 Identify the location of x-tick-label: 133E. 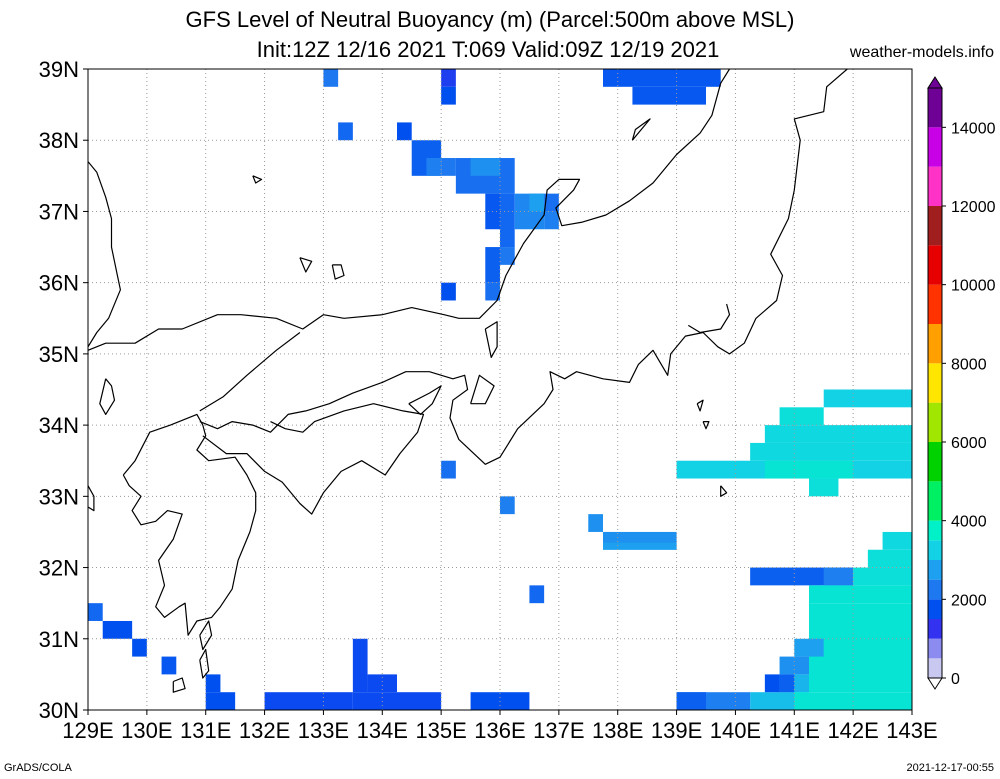
(323, 730).